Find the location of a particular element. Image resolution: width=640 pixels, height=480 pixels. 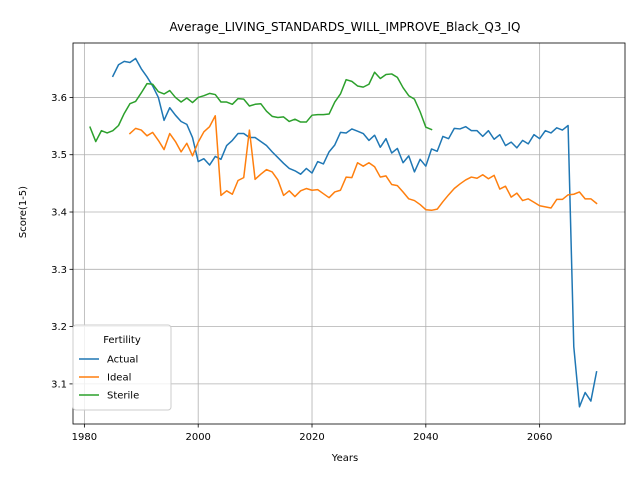

y-tick-label: 3.2 is located at coordinates (59, 327).